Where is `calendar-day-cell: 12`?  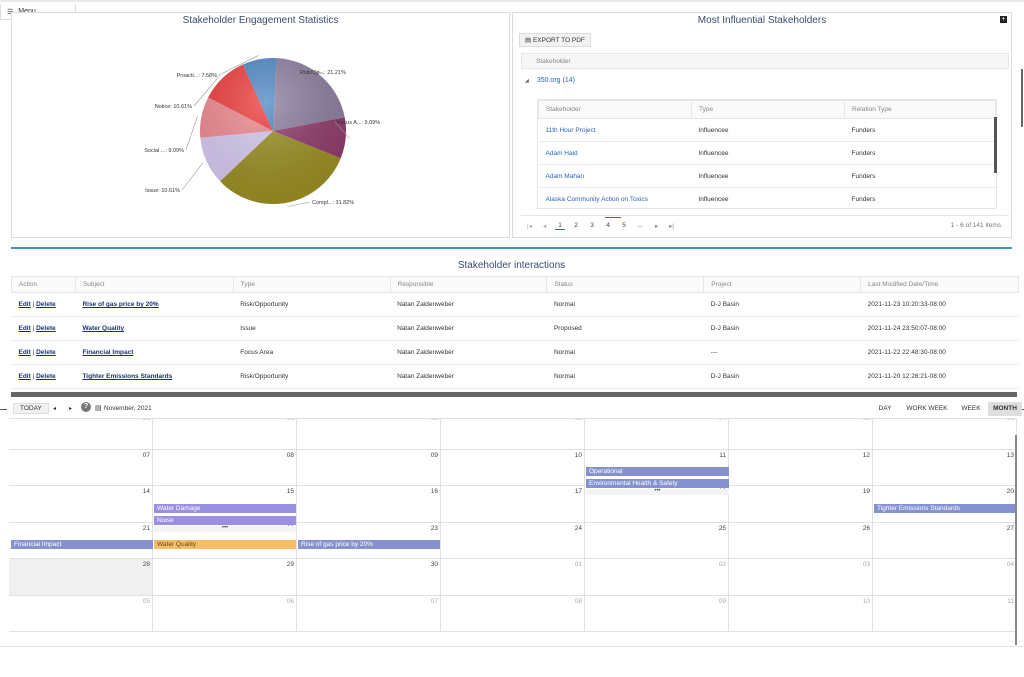
calendar-day-cell: 12 is located at coordinates (801, 467).